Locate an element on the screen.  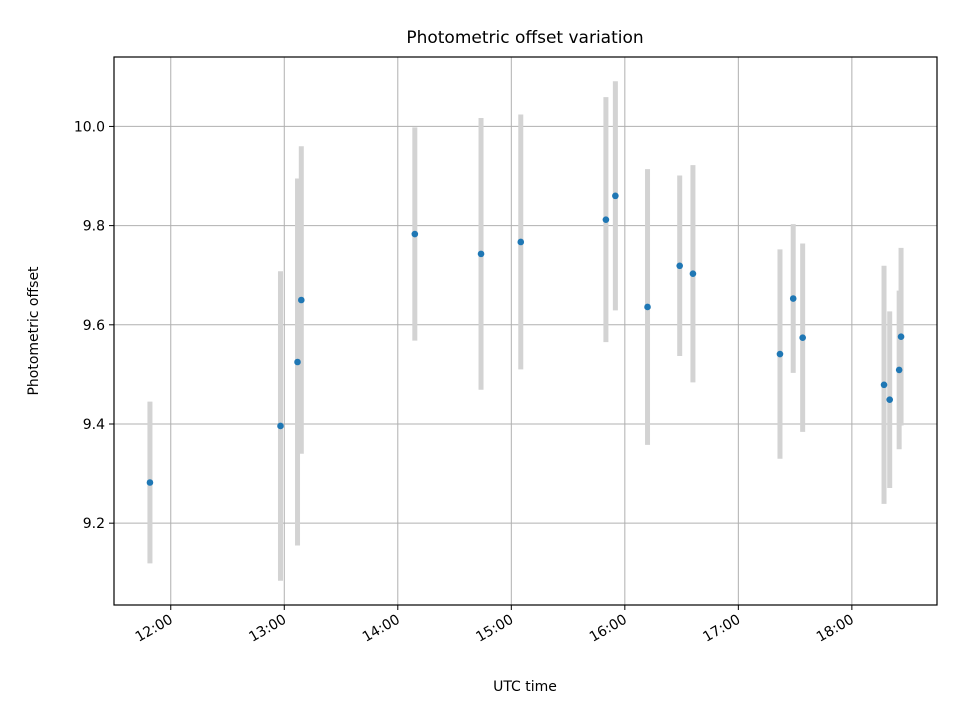
x-tick-label: 16:00 is located at coordinates (608, 629).